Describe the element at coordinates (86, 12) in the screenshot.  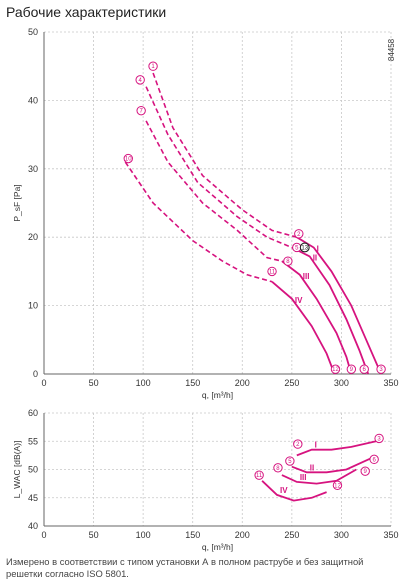
I see `page-title: Рабочие характеристики` at that location.